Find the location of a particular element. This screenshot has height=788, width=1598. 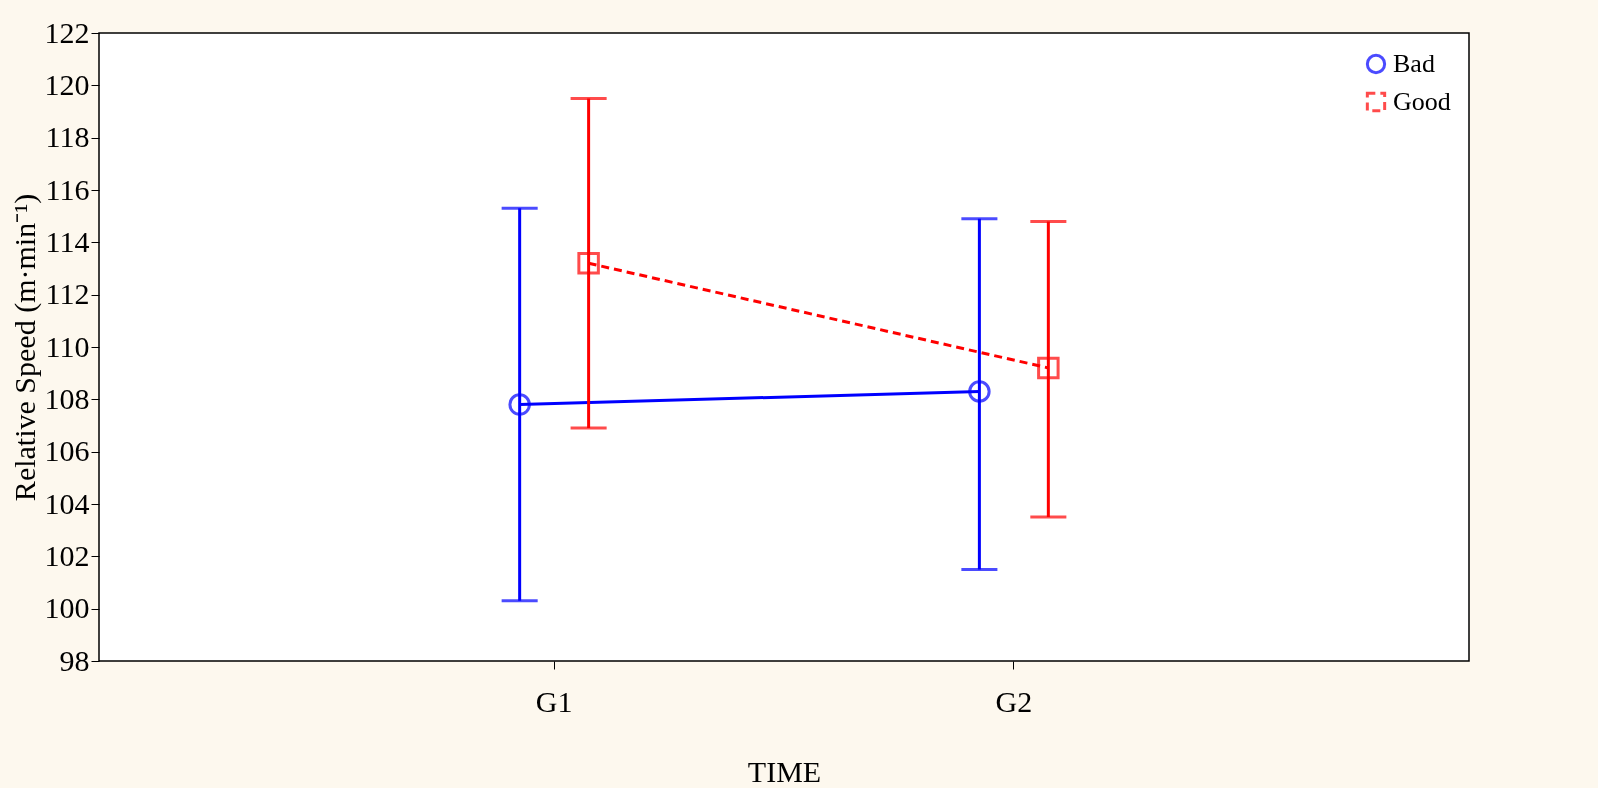

y-tick-label: 100 is located at coordinates (67, 608).